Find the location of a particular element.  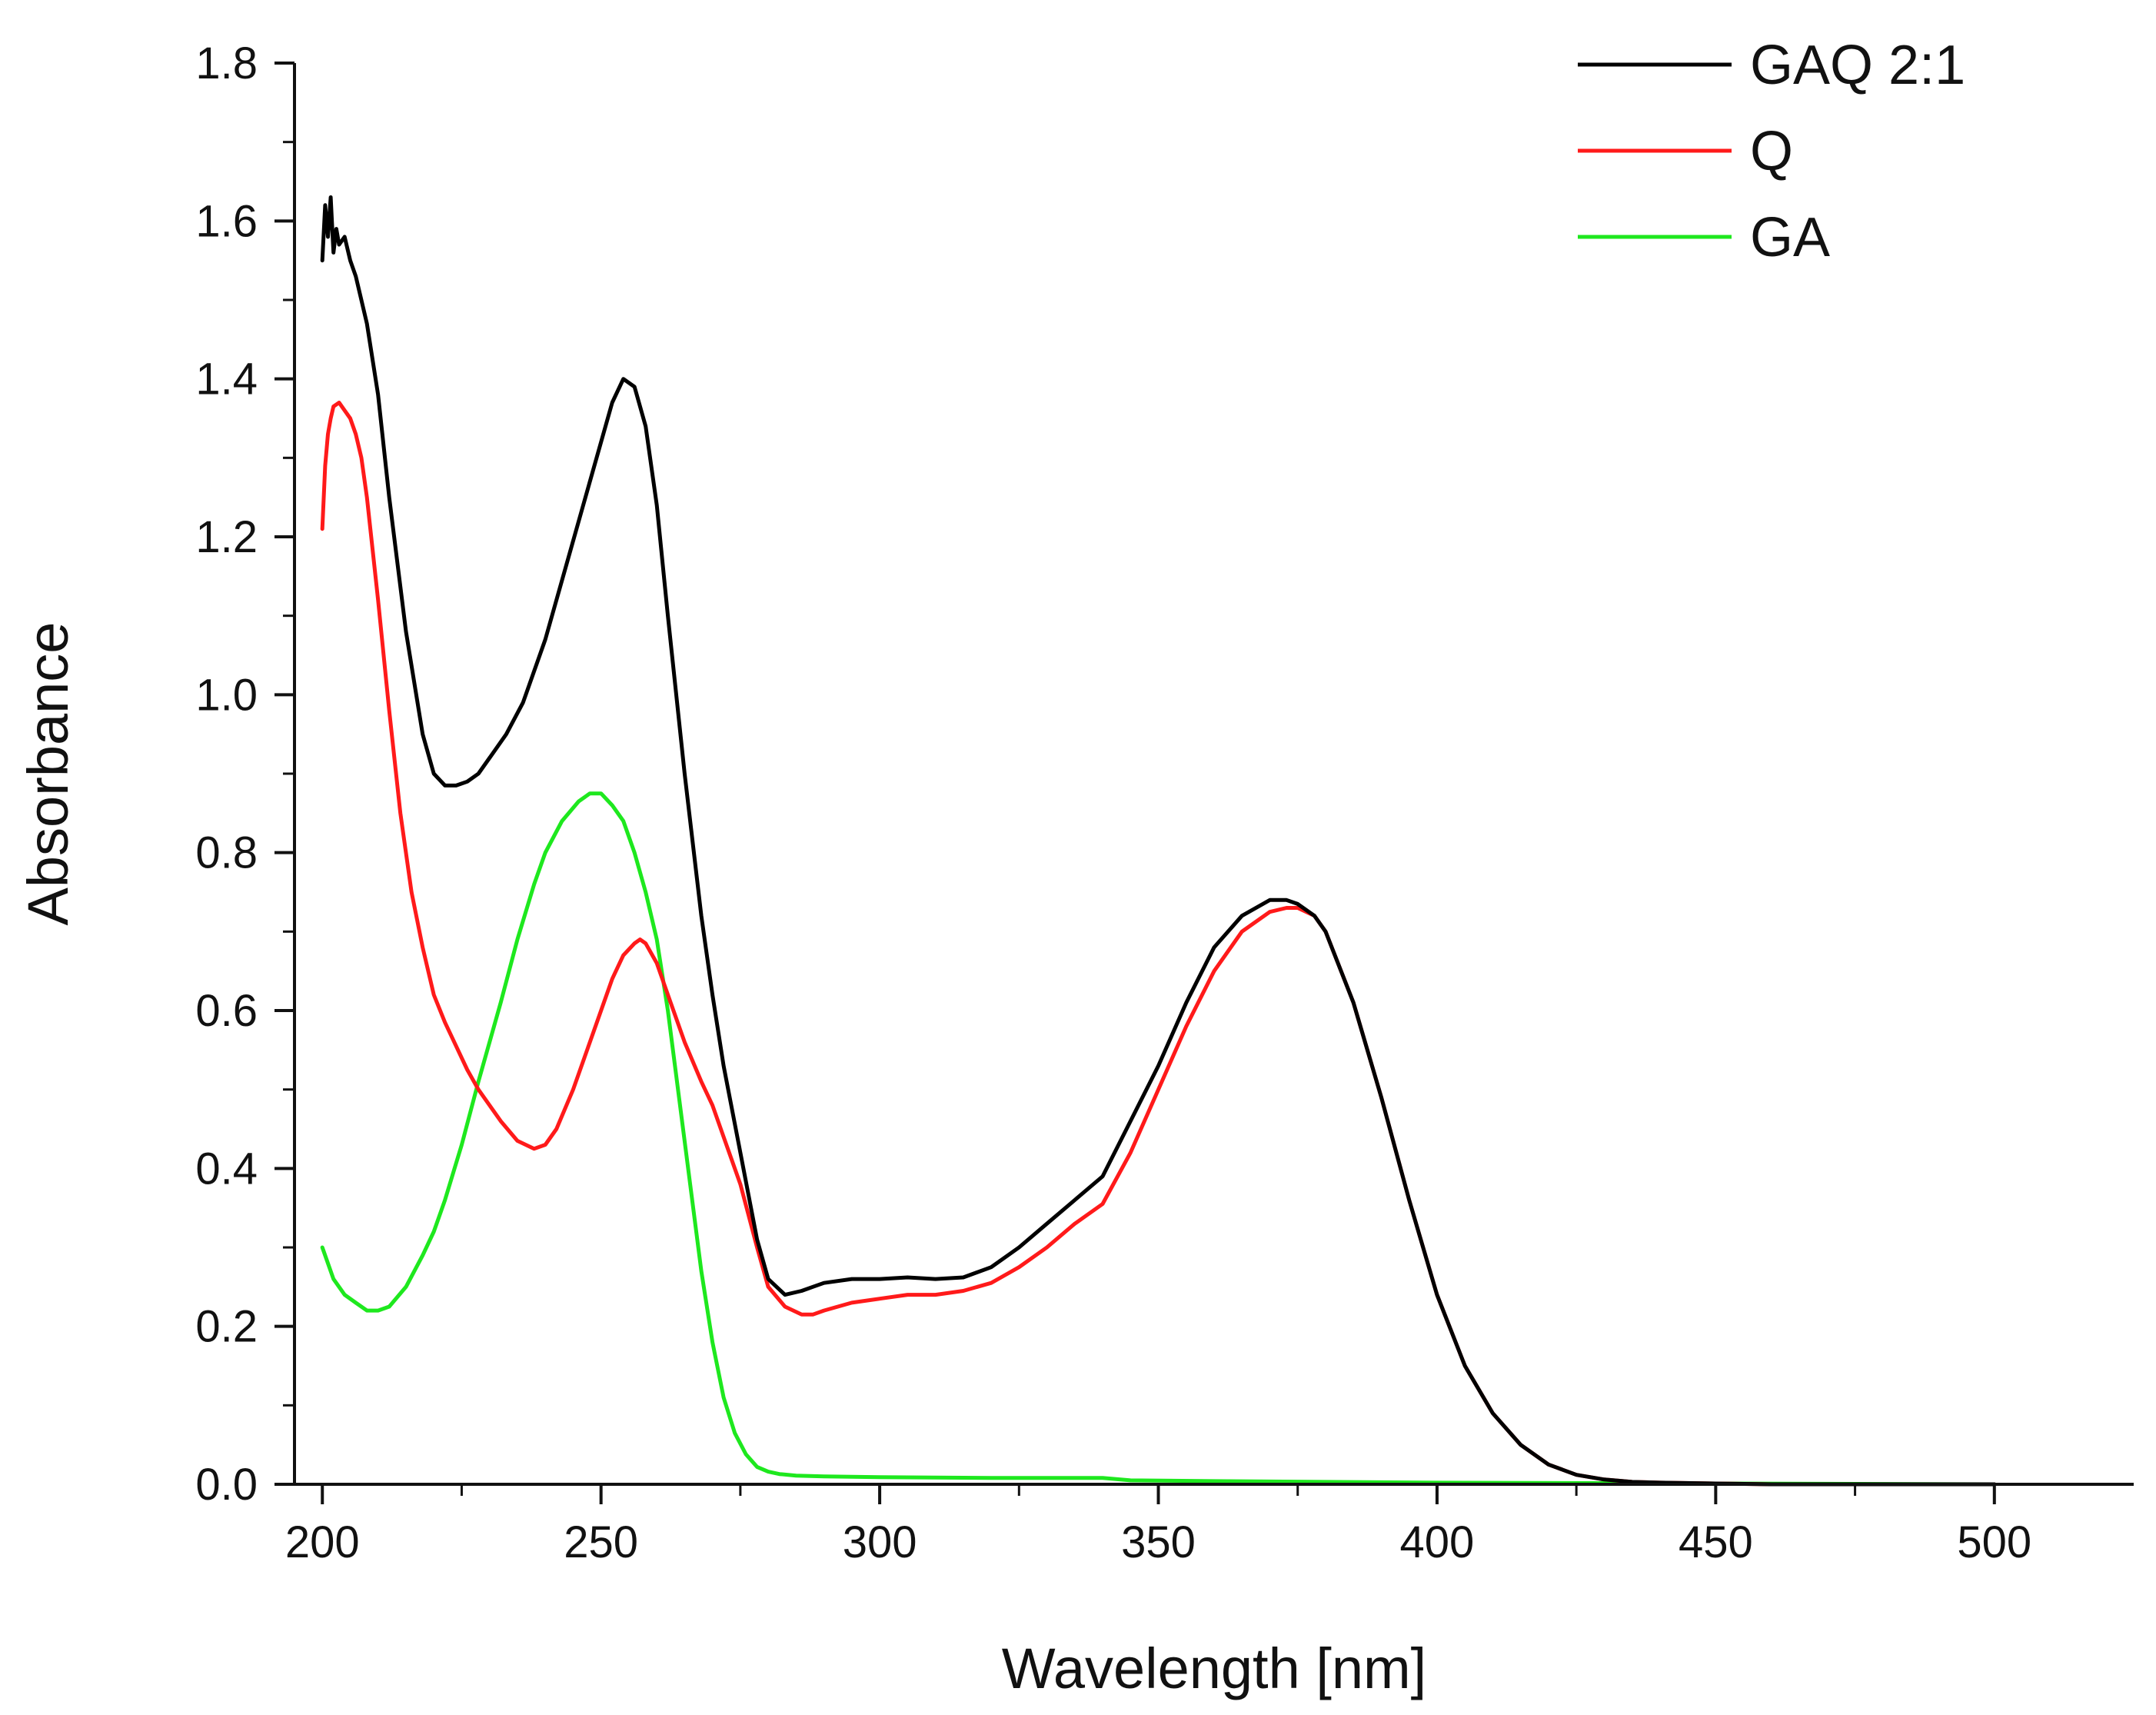

y-tick-label: 0.0 is located at coordinates (226, 1485).